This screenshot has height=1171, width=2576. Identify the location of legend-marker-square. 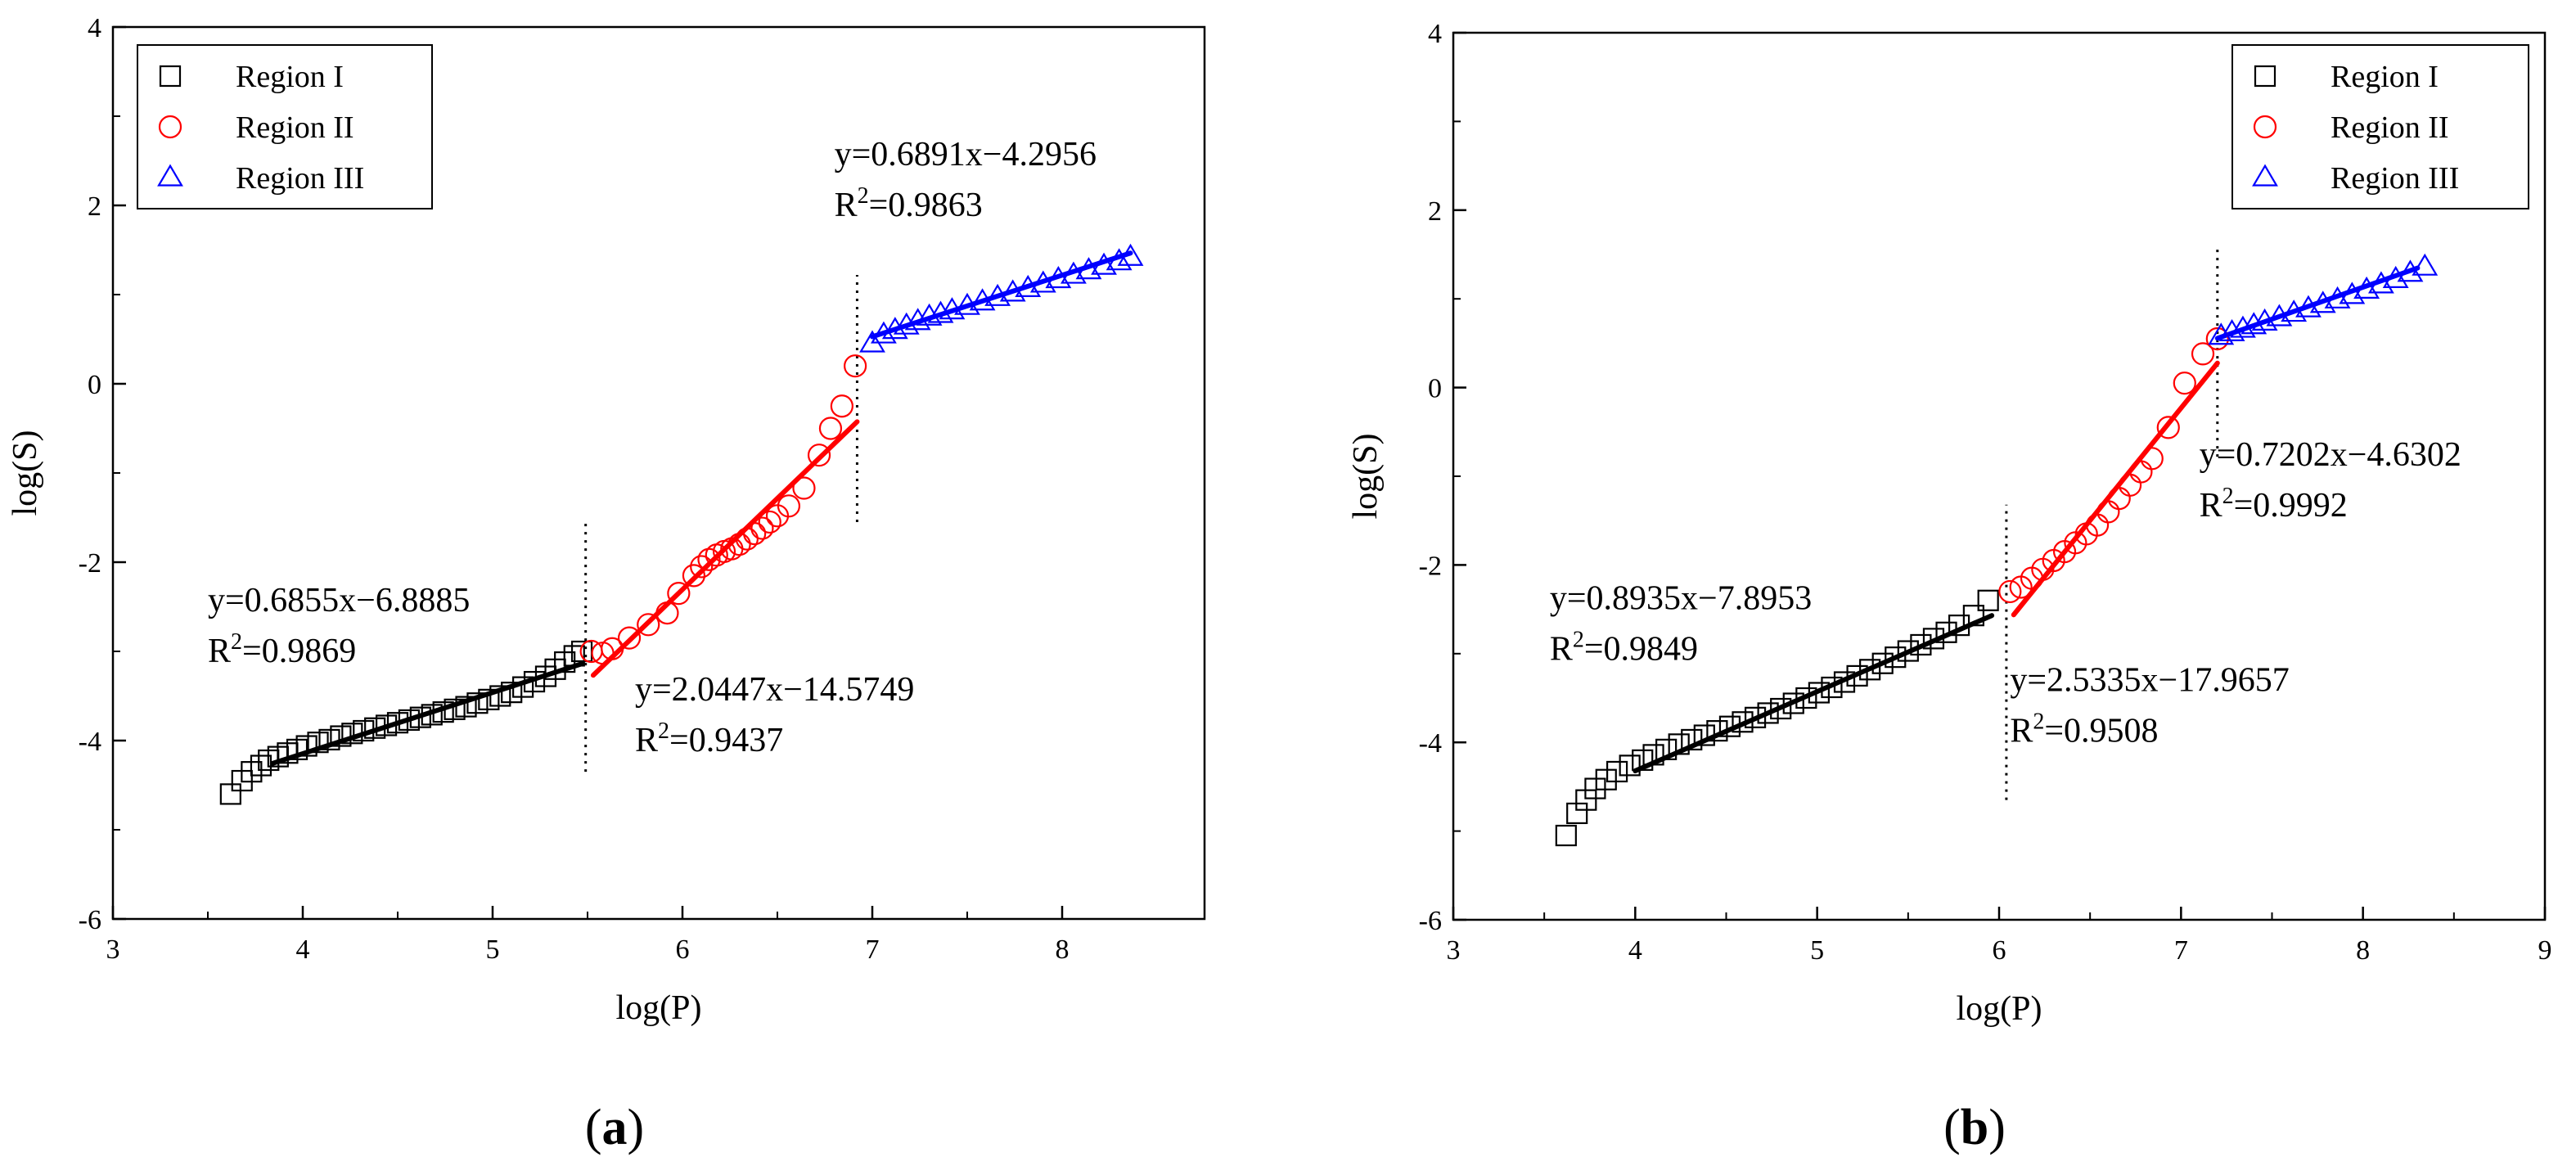
(170, 76).